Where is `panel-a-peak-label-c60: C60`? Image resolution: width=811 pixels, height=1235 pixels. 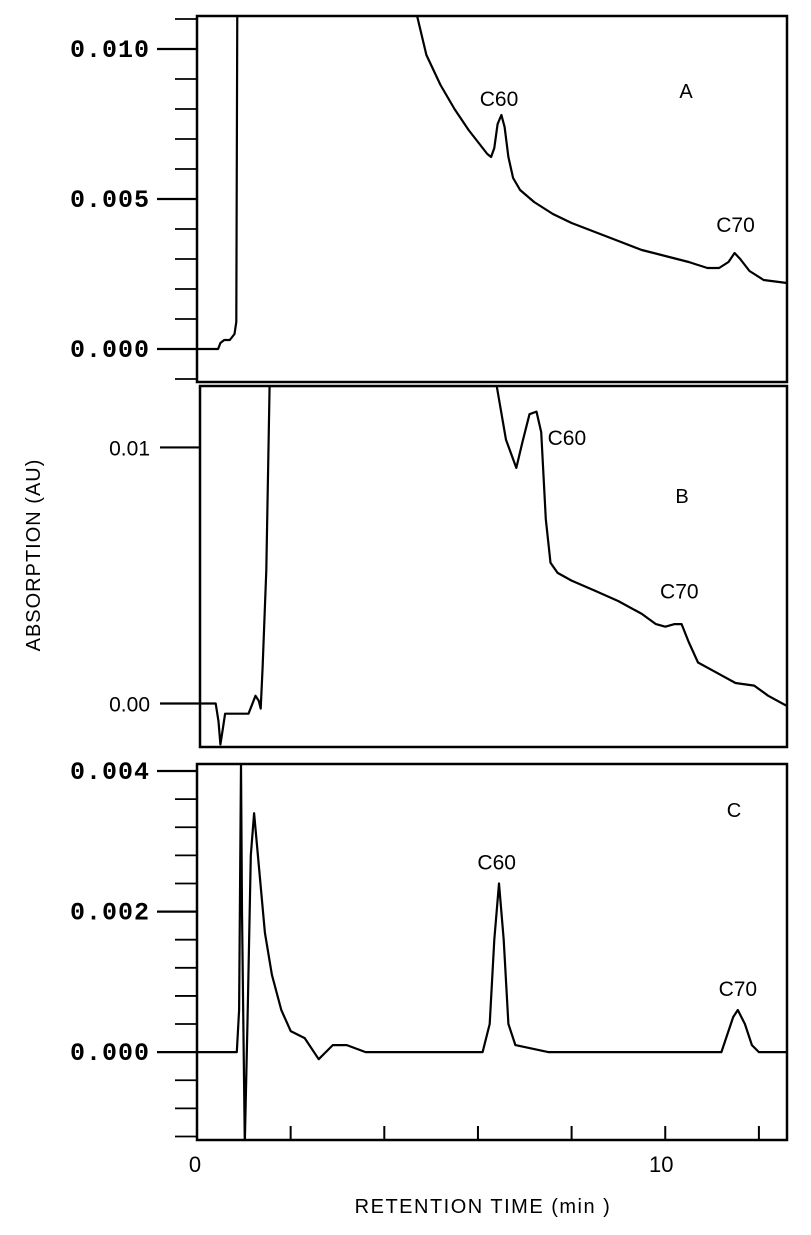 panel-a-peak-label-c60: C60 is located at coordinates (499, 99).